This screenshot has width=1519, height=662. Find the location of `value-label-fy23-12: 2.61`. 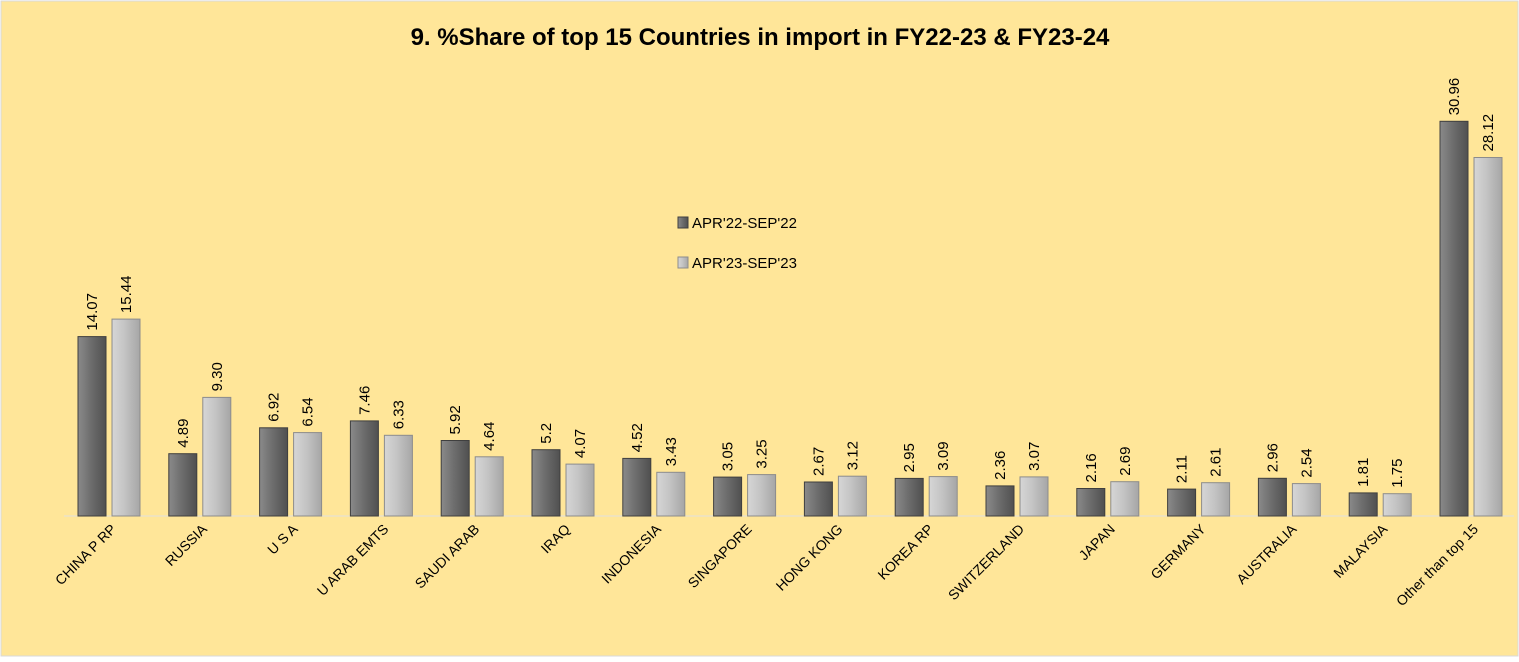

value-label-fy23-12: 2.61 is located at coordinates (1216, 461).